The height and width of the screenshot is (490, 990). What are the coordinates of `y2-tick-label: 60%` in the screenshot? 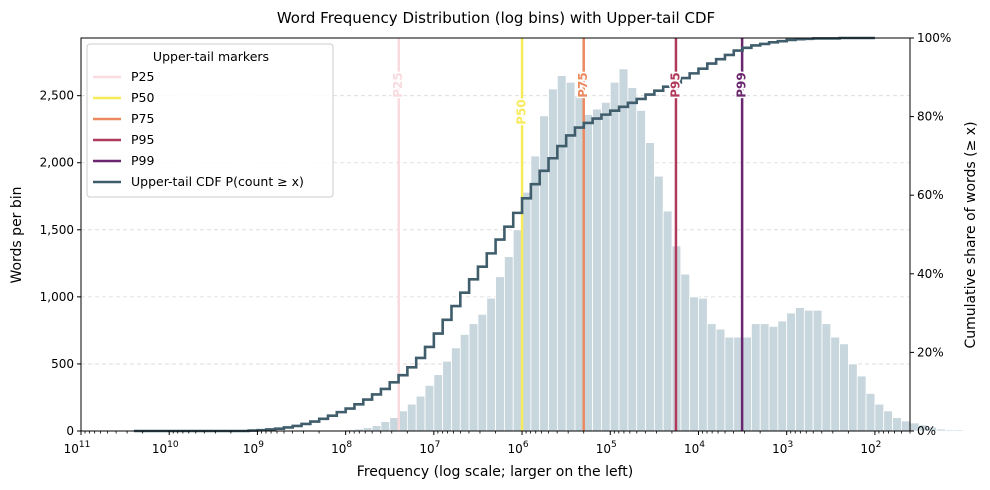 It's located at (930, 195).